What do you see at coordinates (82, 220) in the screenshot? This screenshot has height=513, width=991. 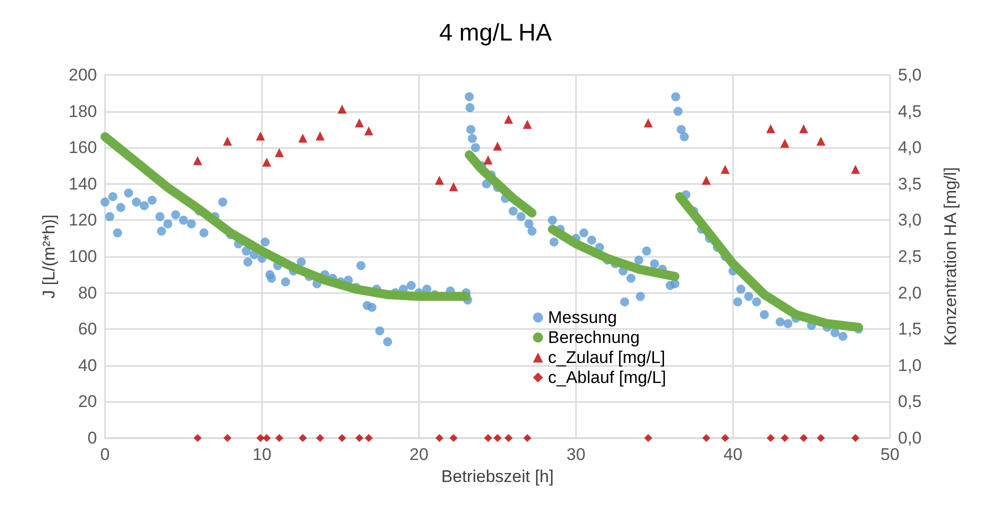 I see `y-tick-label: 120` at bounding box center [82, 220].